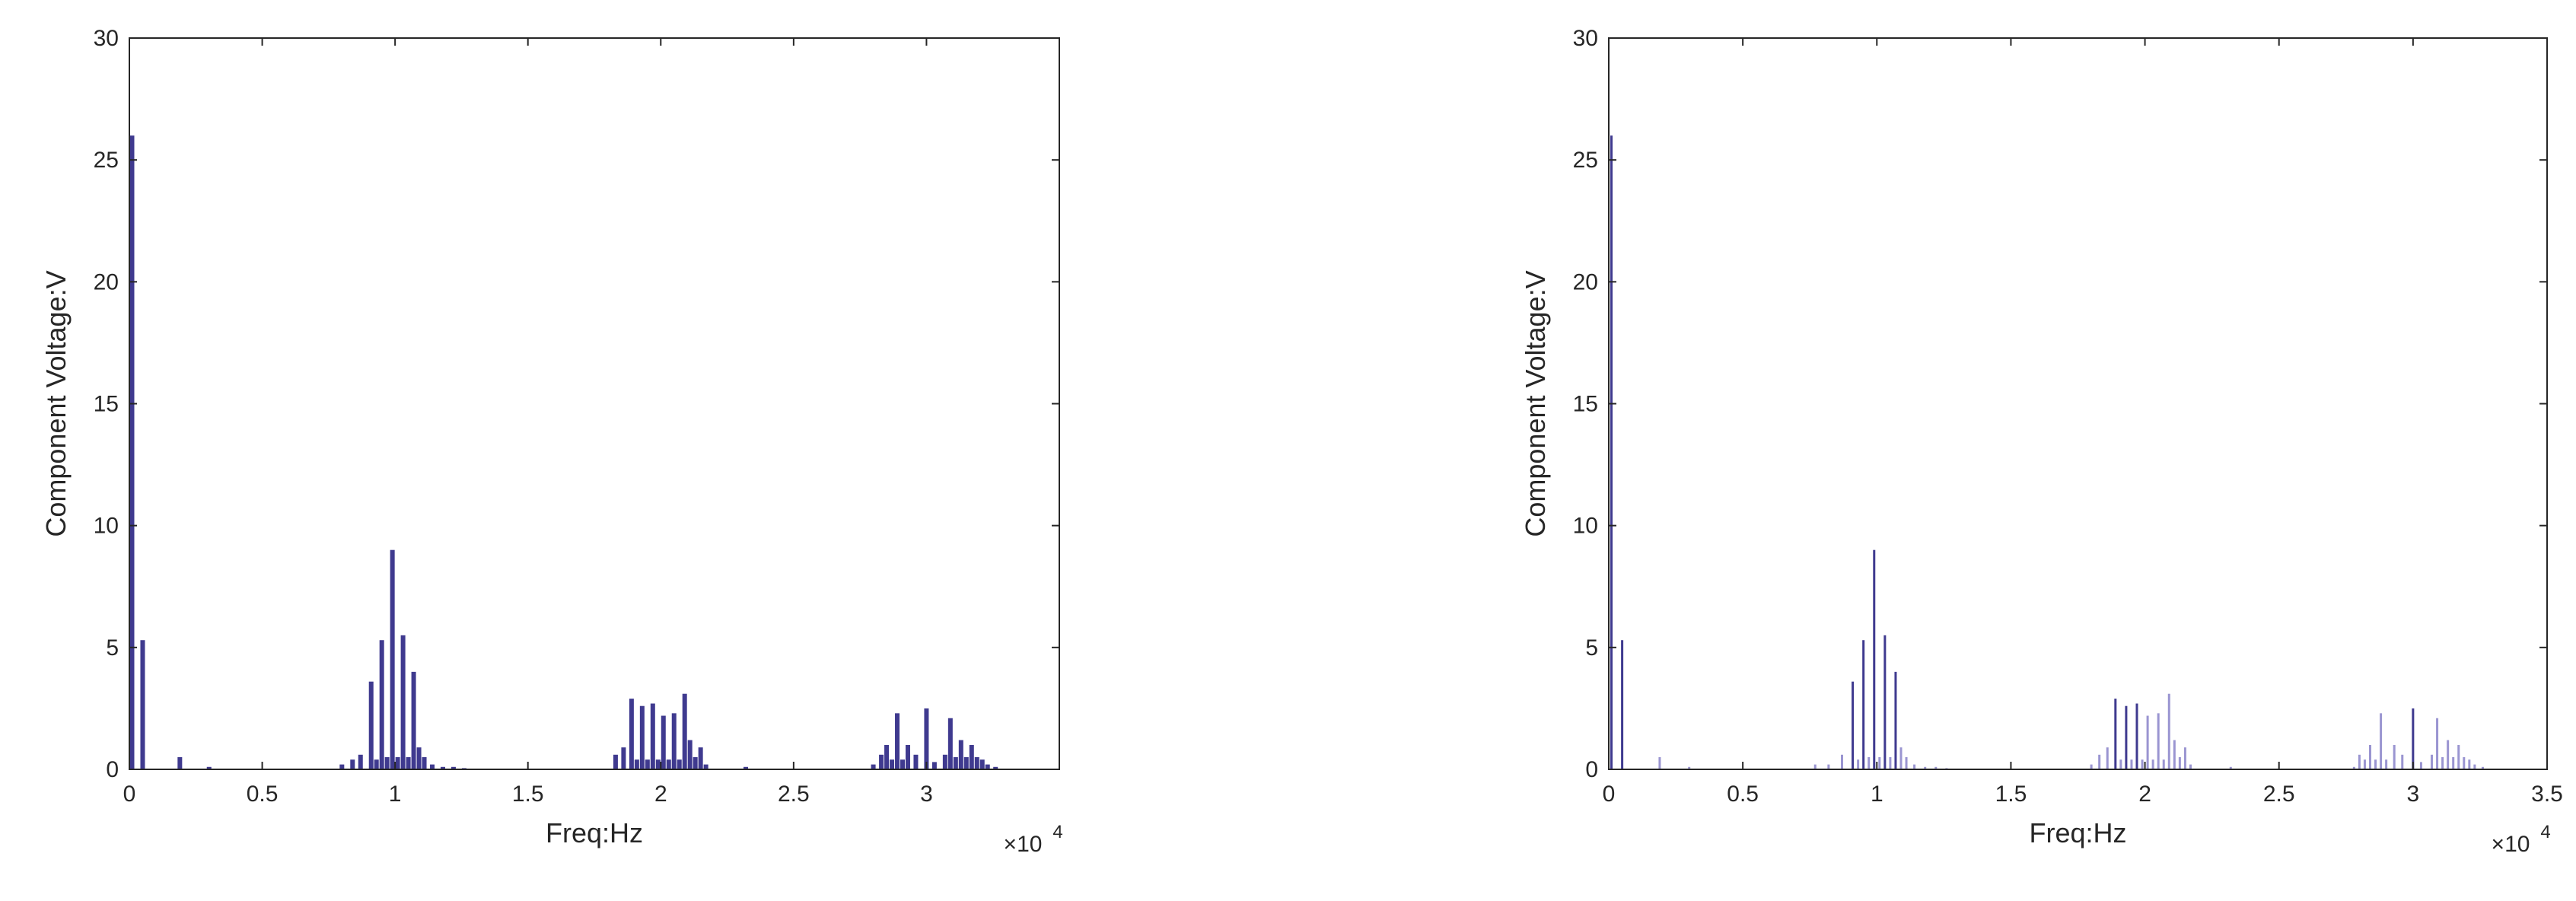 The image size is (2576, 901). I want to click on x-tick-label: 0, so click(1610, 794).